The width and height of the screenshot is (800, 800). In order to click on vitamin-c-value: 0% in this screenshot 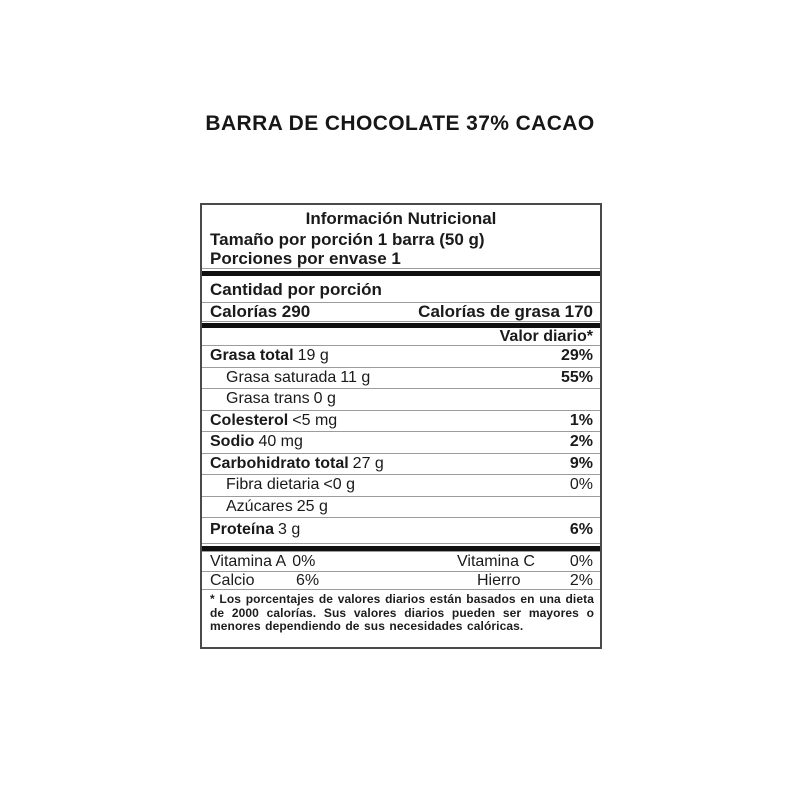, I will do `click(581, 561)`.